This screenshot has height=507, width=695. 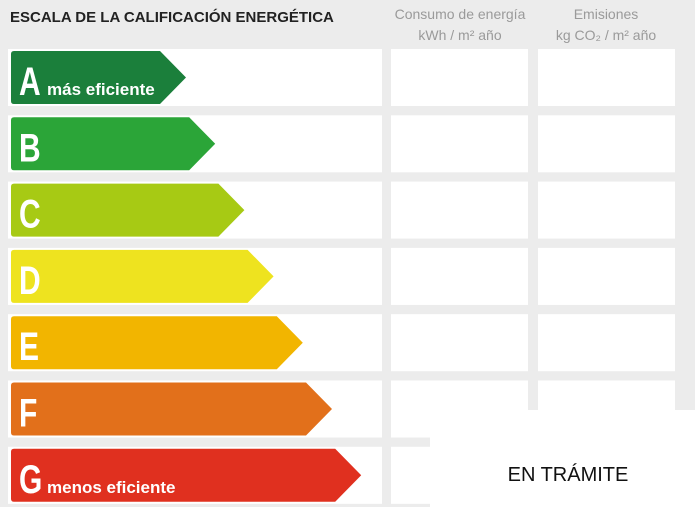 I want to click on rating-letter: A, so click(x=30, y=82).